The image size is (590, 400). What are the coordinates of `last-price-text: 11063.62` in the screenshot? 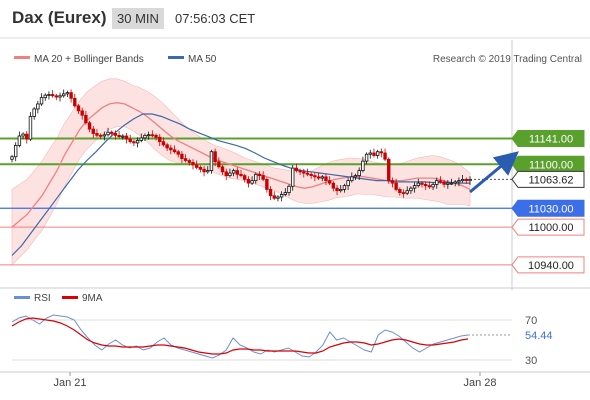 It's located at (550, 180).